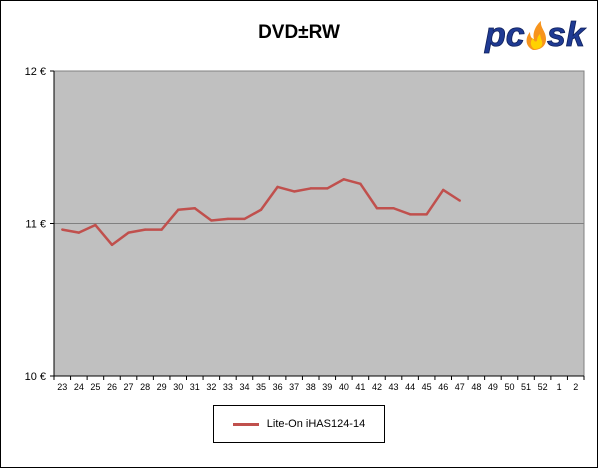 The height and width of the screenshot is (468, 598). What do you see at coordinates (35, 377) in the screenshot?
I see `y-tick-label: 10 €` at bounding box center [35, 377].